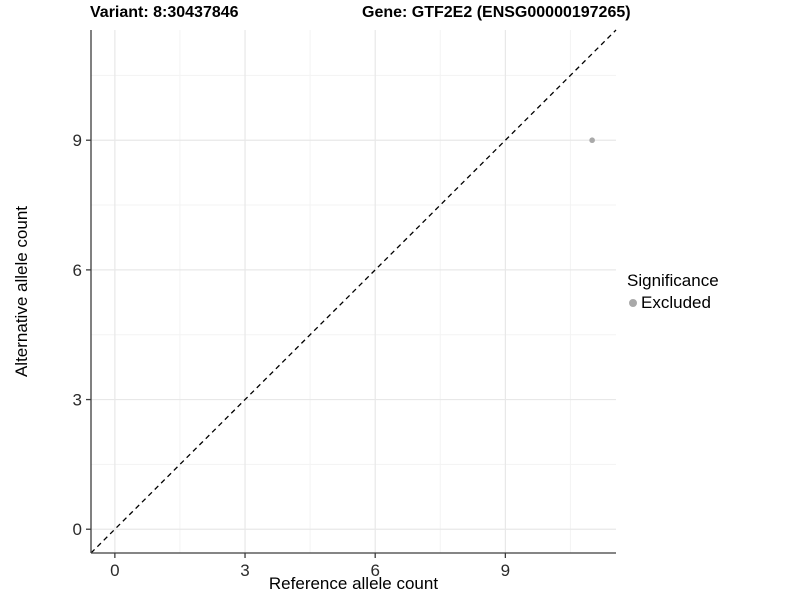  Describe the element at coordinates (676, 302) in the screenshot. I see `legend-item-label: Excluded` at that location.